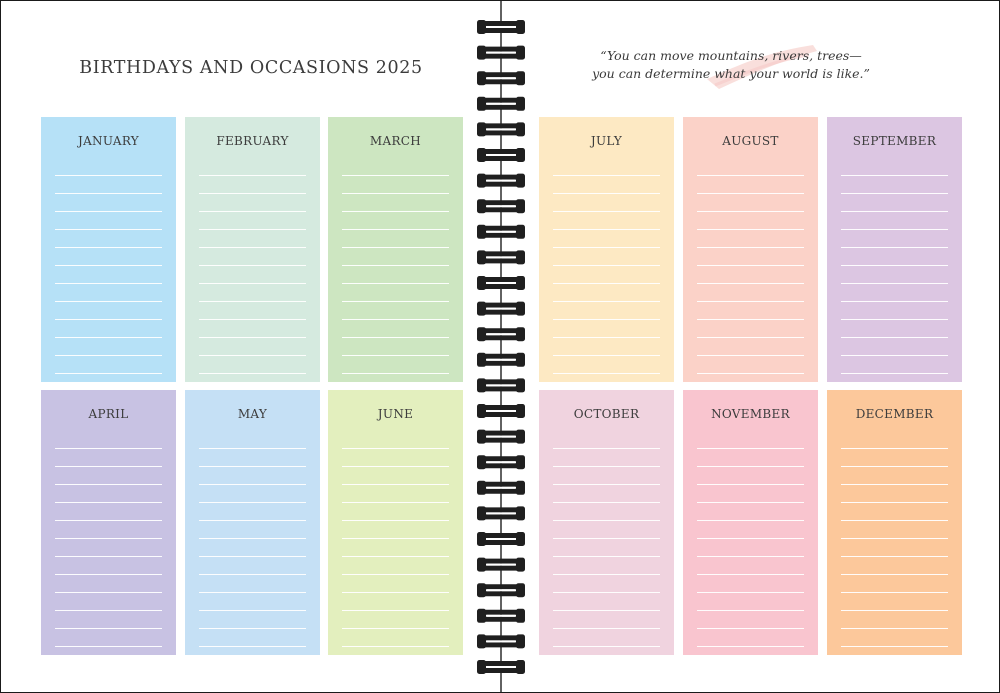 This screenshot has height=693, width=1000. Describe the element at coordinates (108, 414) in the screenshot. I see `month-name: APRIL` at that location.